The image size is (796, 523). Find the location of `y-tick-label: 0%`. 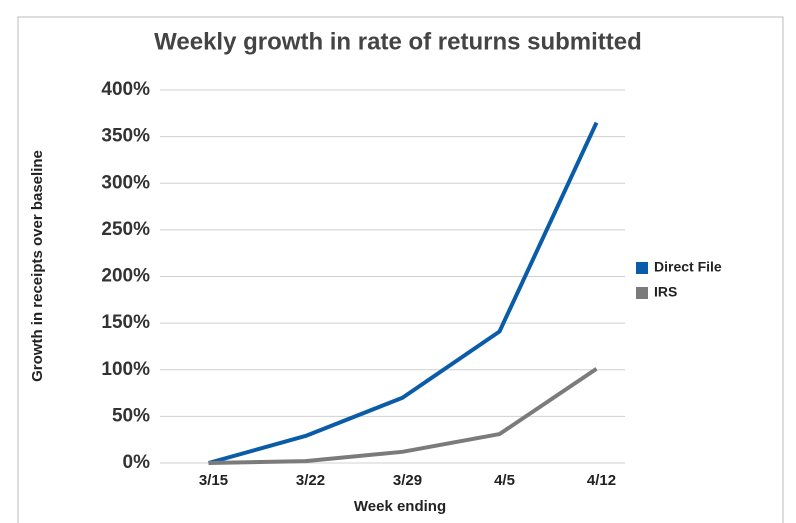

y-tick-label: 0% is located at coordinates (137, 462).